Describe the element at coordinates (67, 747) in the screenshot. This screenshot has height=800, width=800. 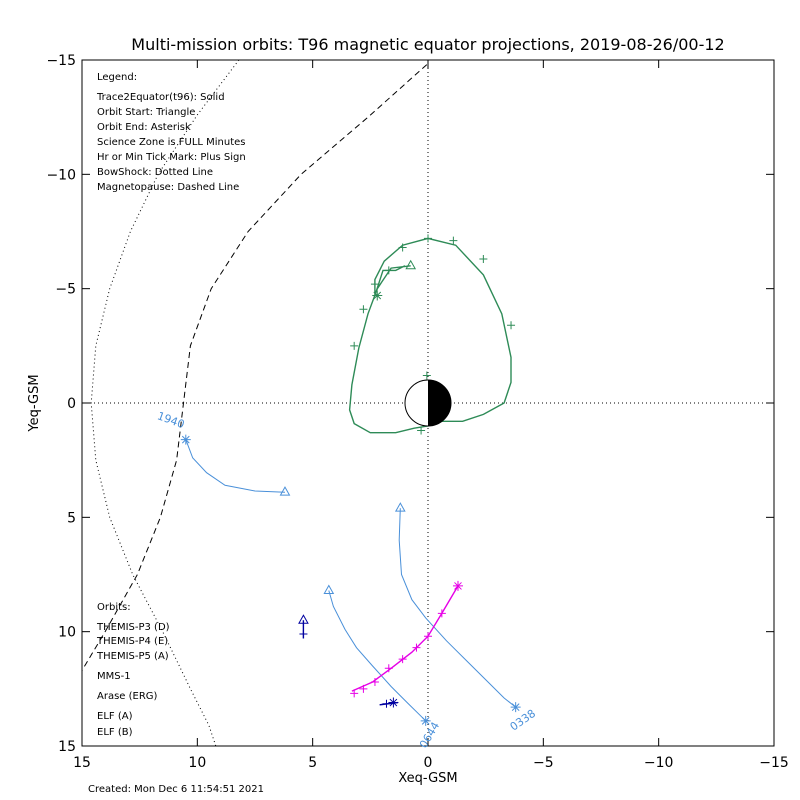
I see `y-tick-label: 15` at that location.